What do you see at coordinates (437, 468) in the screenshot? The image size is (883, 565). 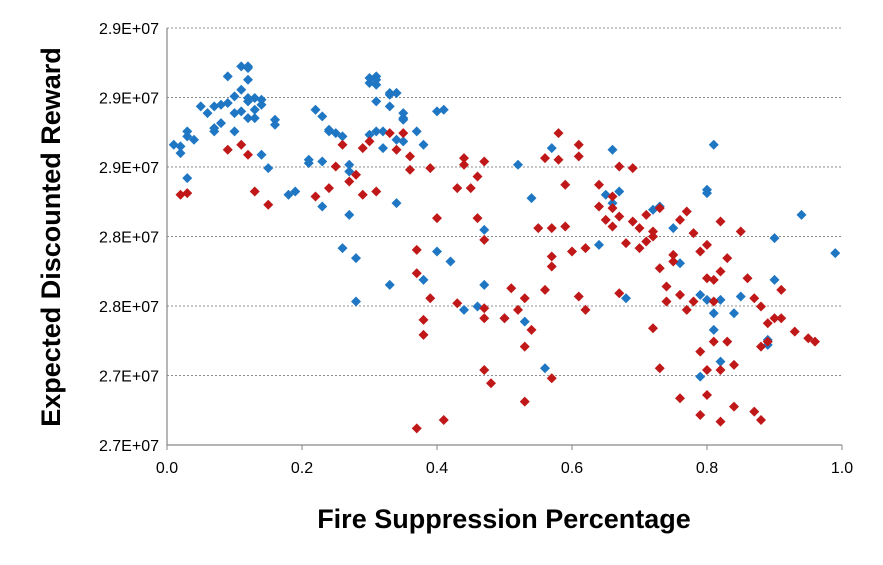 I see `x-tick-label: 0.4` at bounding box center [437, 468].